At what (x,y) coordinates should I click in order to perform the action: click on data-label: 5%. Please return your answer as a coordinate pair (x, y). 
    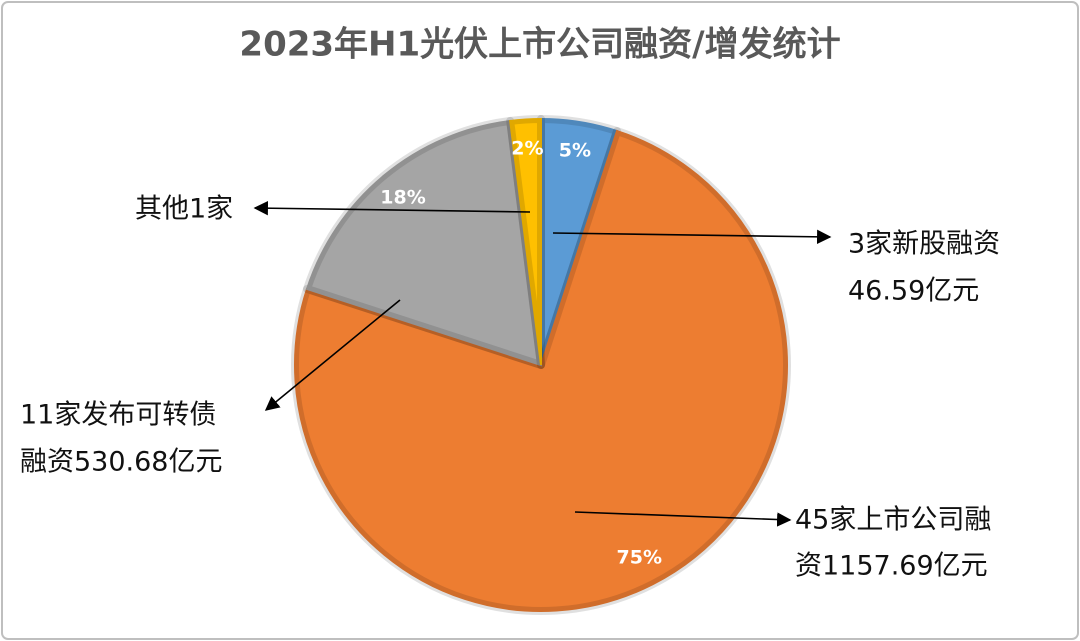
    Looking at the image, I should click on (575, 151).